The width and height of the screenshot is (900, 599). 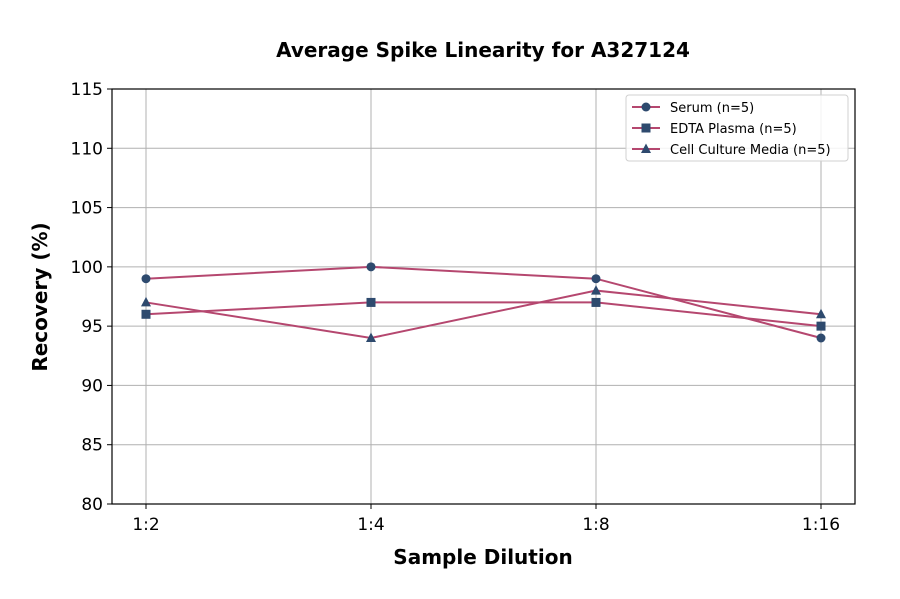 I want to click on y-tick-label: 80, so click(x=92, y=505).